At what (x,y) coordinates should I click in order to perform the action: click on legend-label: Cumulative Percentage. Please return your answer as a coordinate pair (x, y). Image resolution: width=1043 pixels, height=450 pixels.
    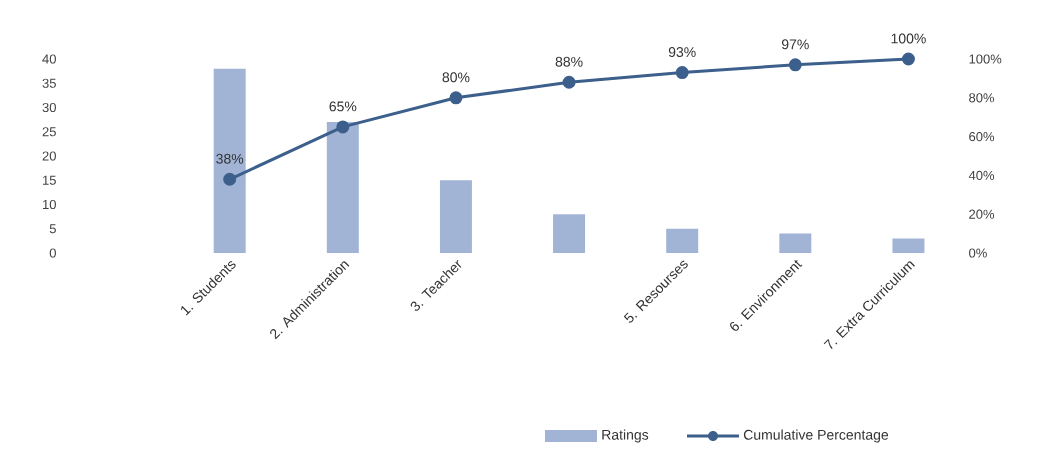
    Looking at the image, I should click on (816, 436).